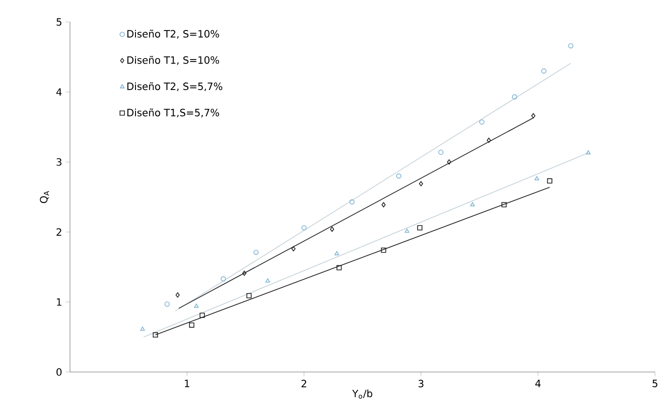 The image size is (665, 412). Describe the element at coordinates (59, 372) in the screenshot. I see `y-tick-label: 0` at that location.